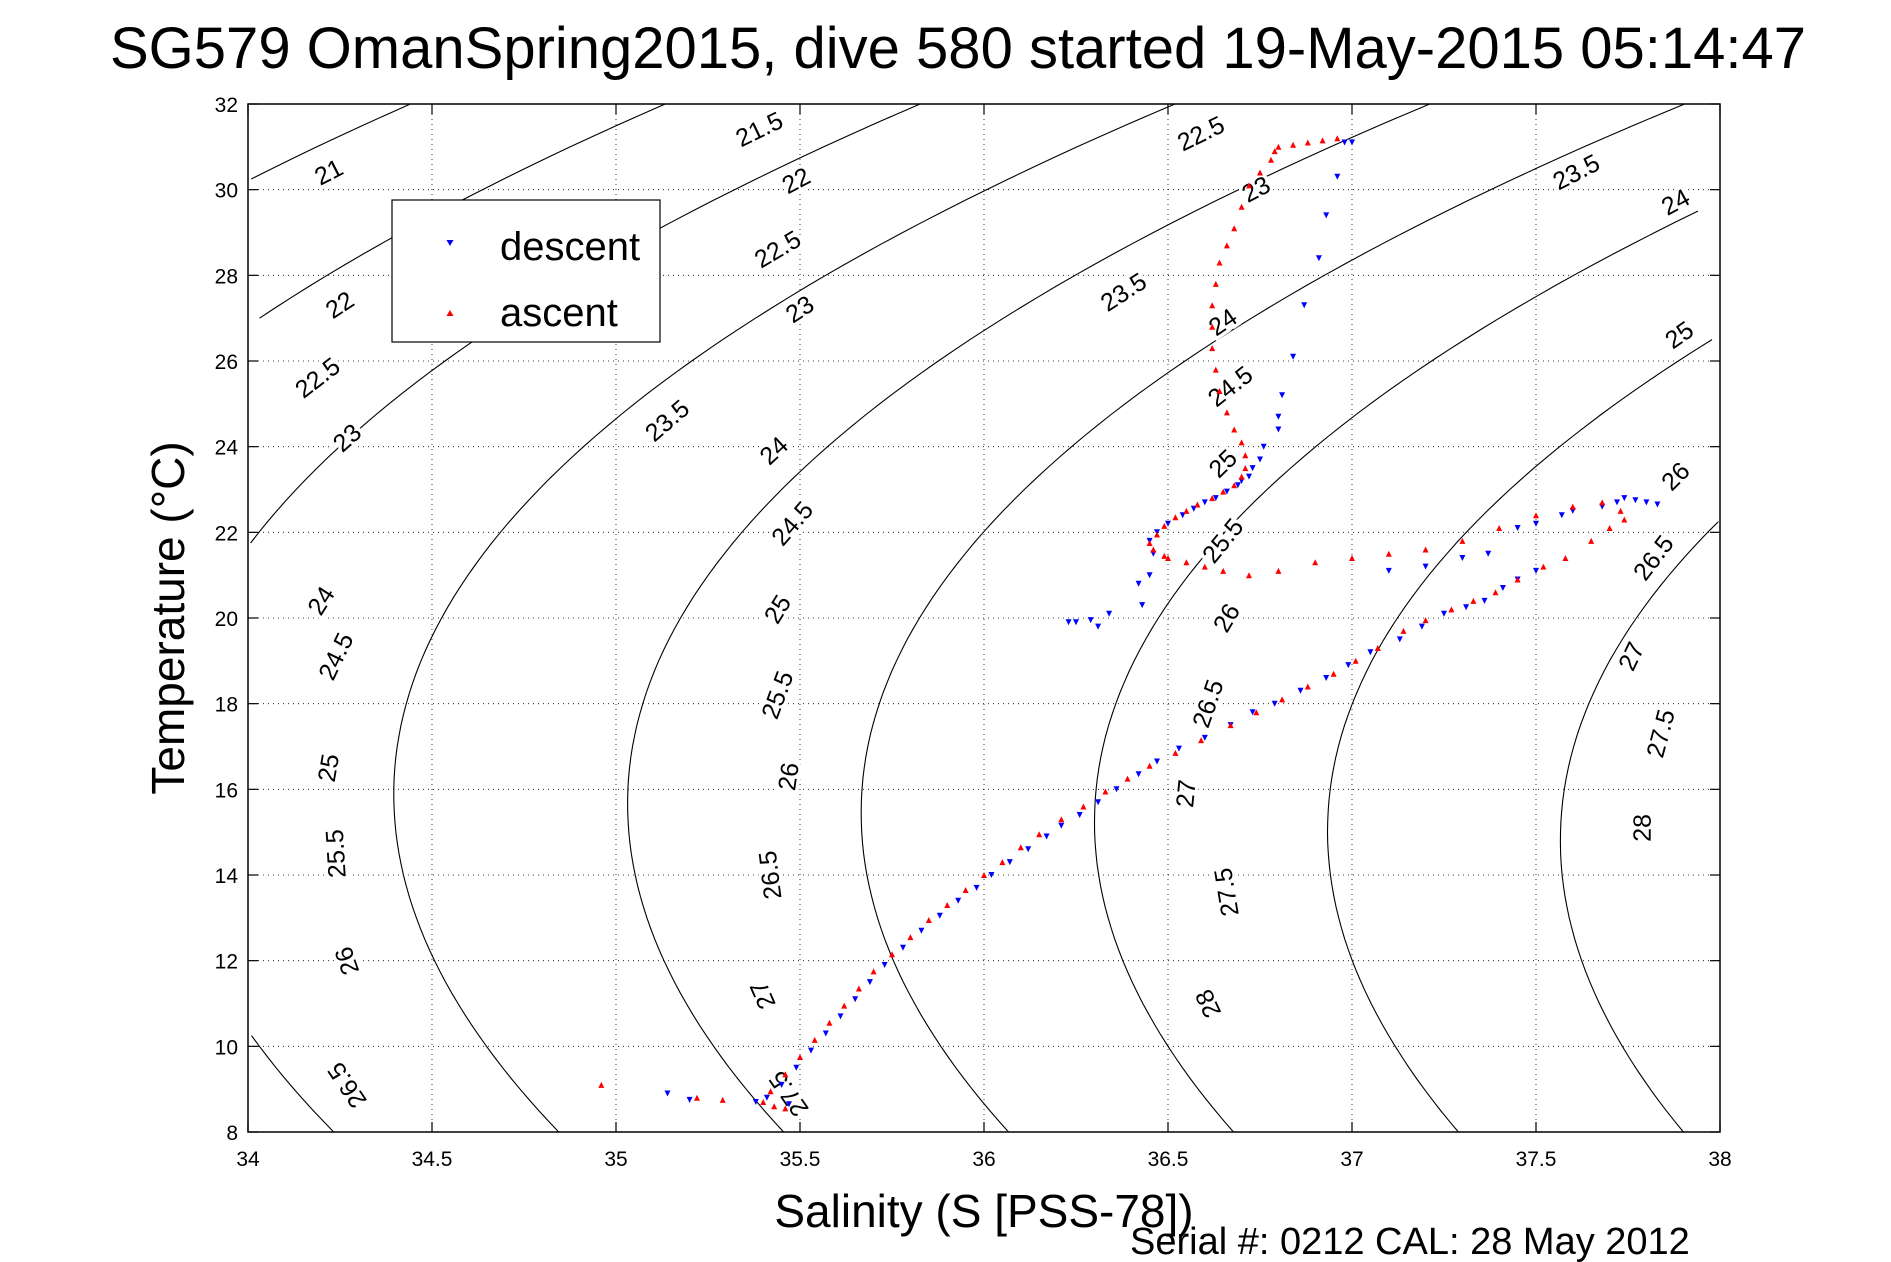 The height and width of the screenshot is (1262, 1891). What do you see at coordinates (1643, 828) in the screenshot?
I see `contour-label: 28` at bounding box center [1643, 828].